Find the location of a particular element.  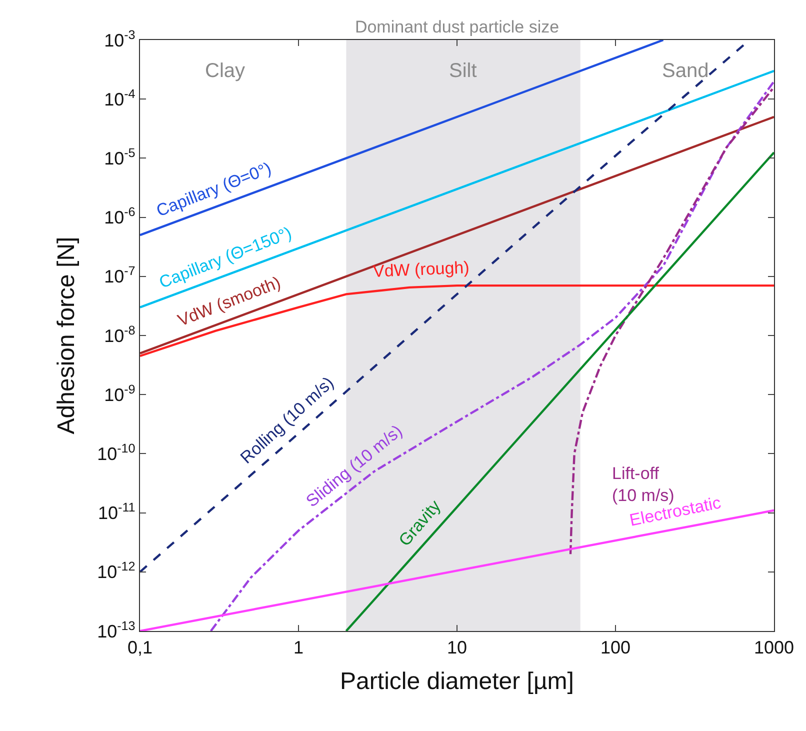

x-tick-label: 1 is located at coordinates (298, 648).